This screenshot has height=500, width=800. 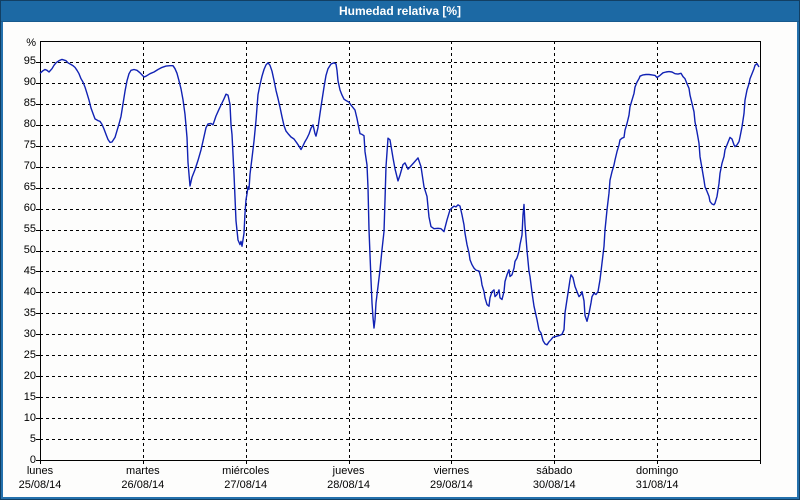 What do you see at coordinates (657, 478) in the screenshot?
I see `x-axis-label: domingo 31/08/14` at bounding box center [657, 478].